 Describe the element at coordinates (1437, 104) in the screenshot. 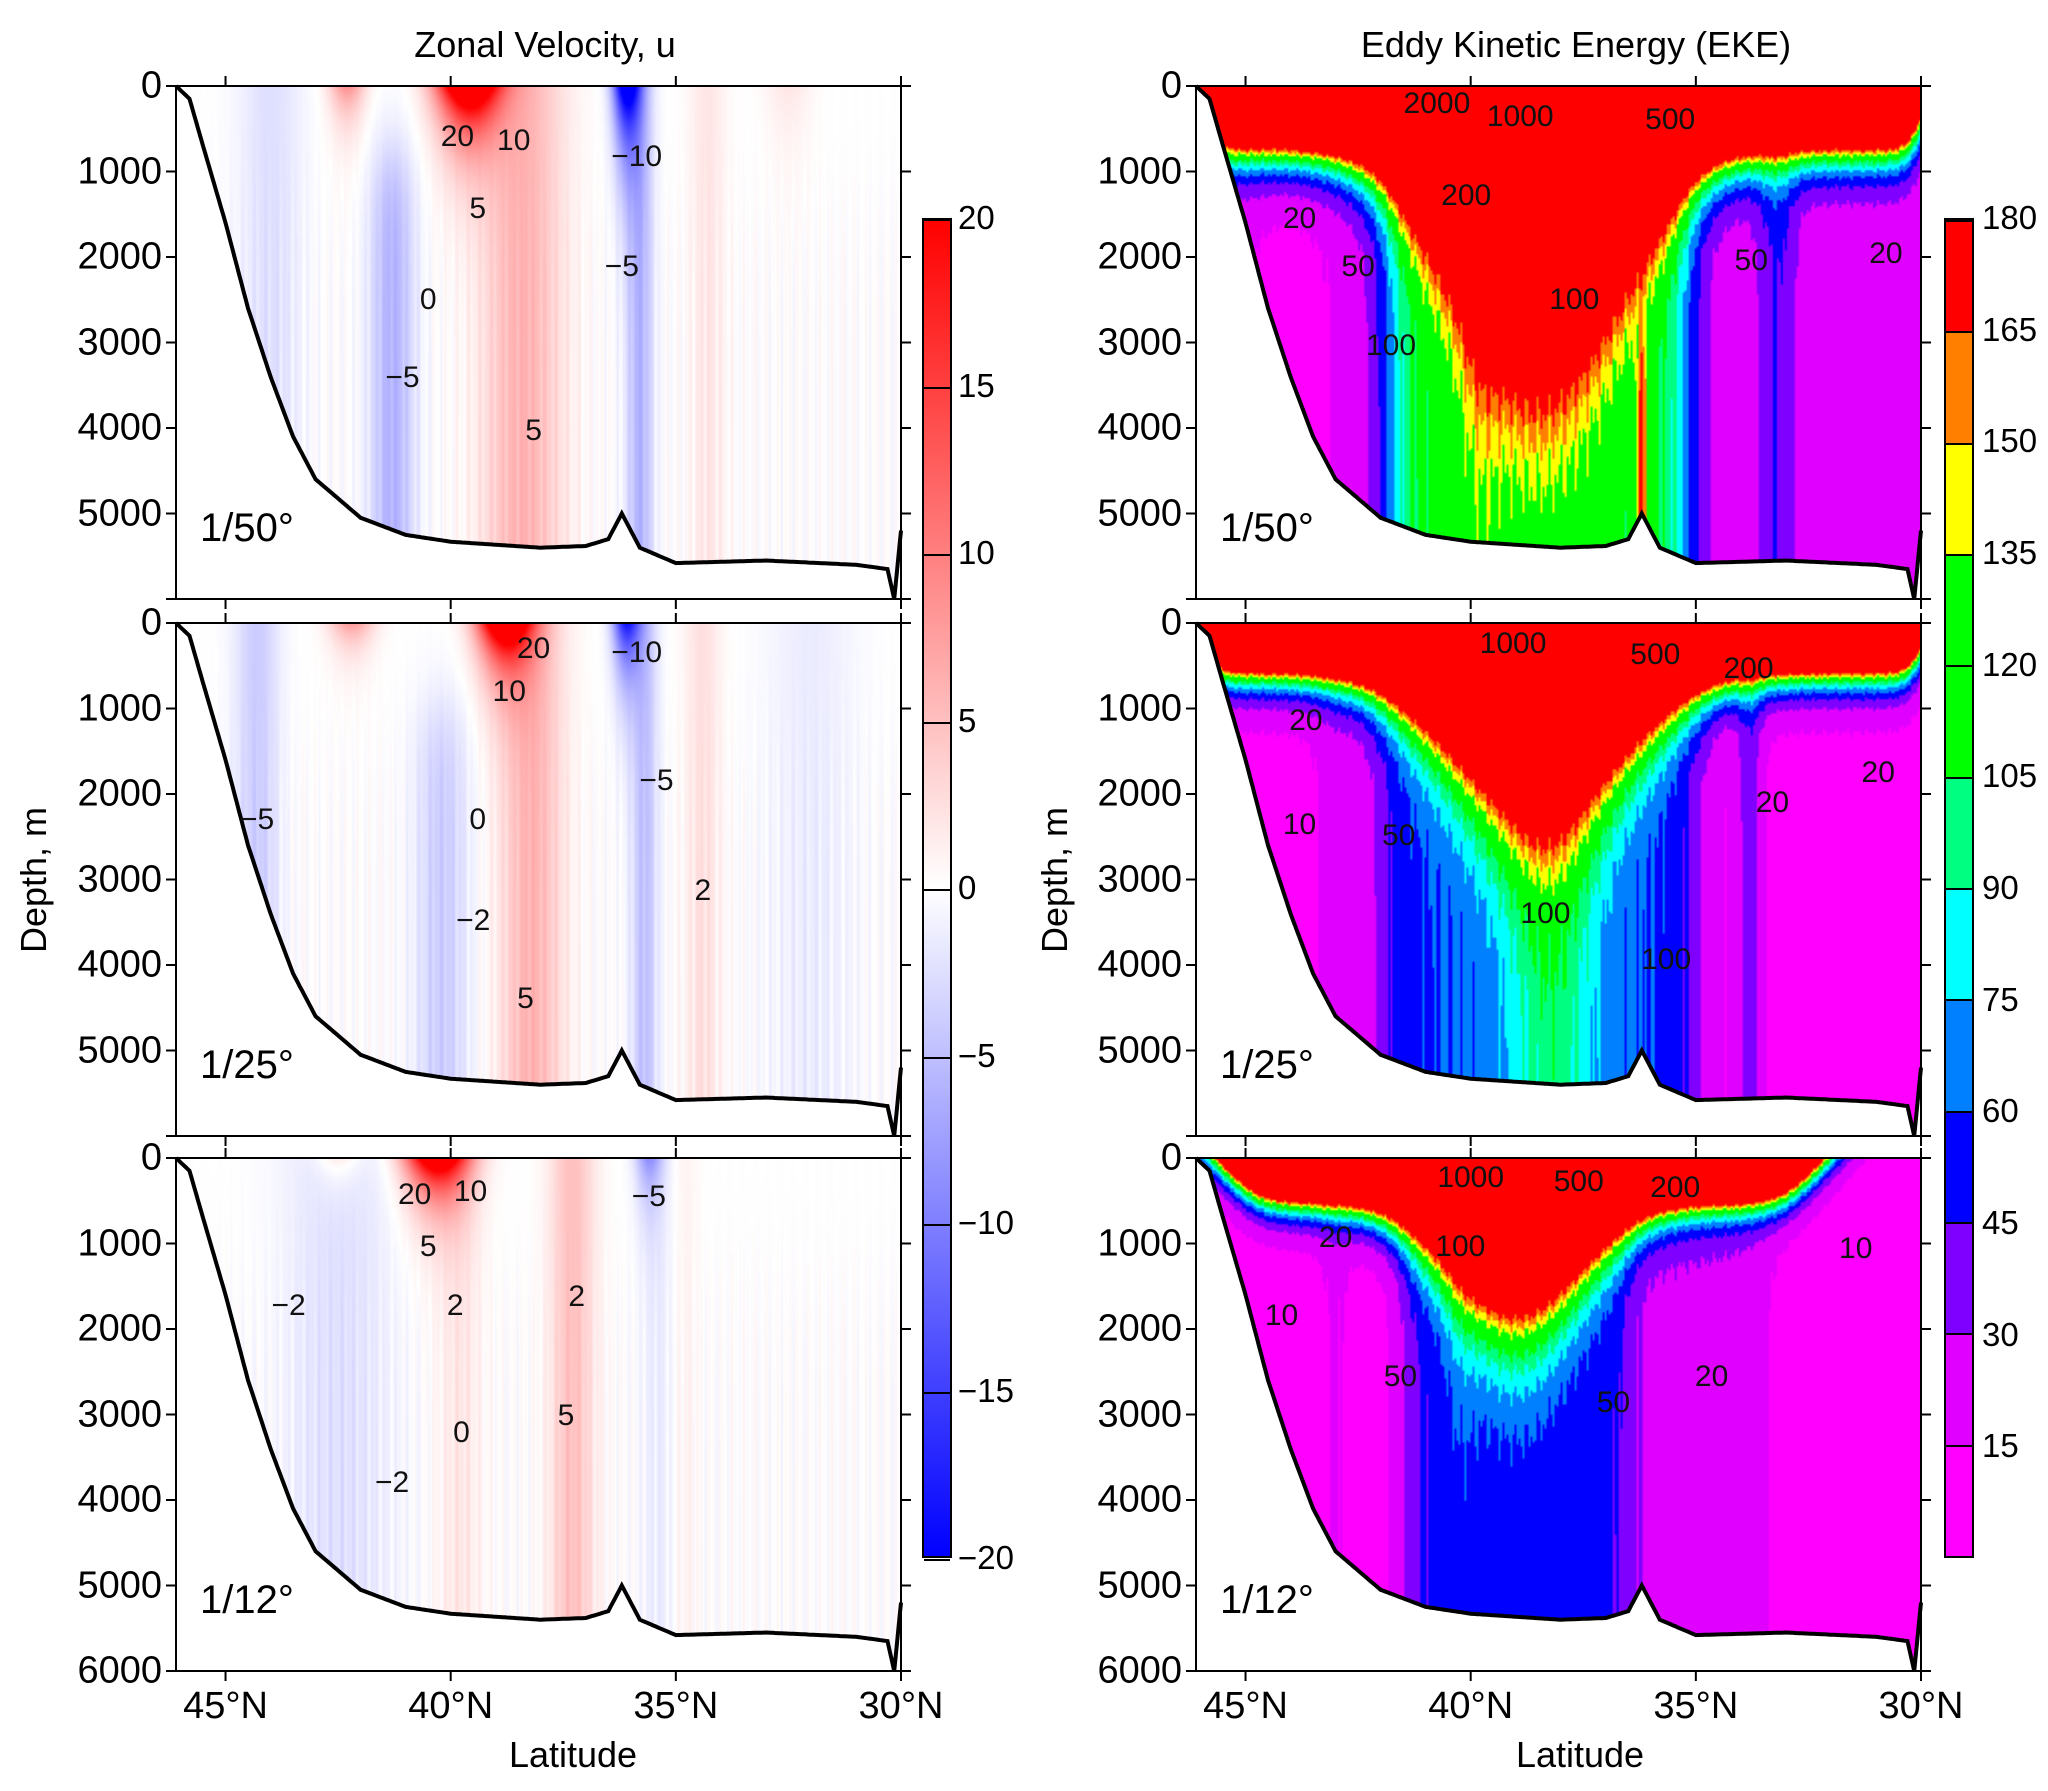

I see `contour-label: 2000` at that location.